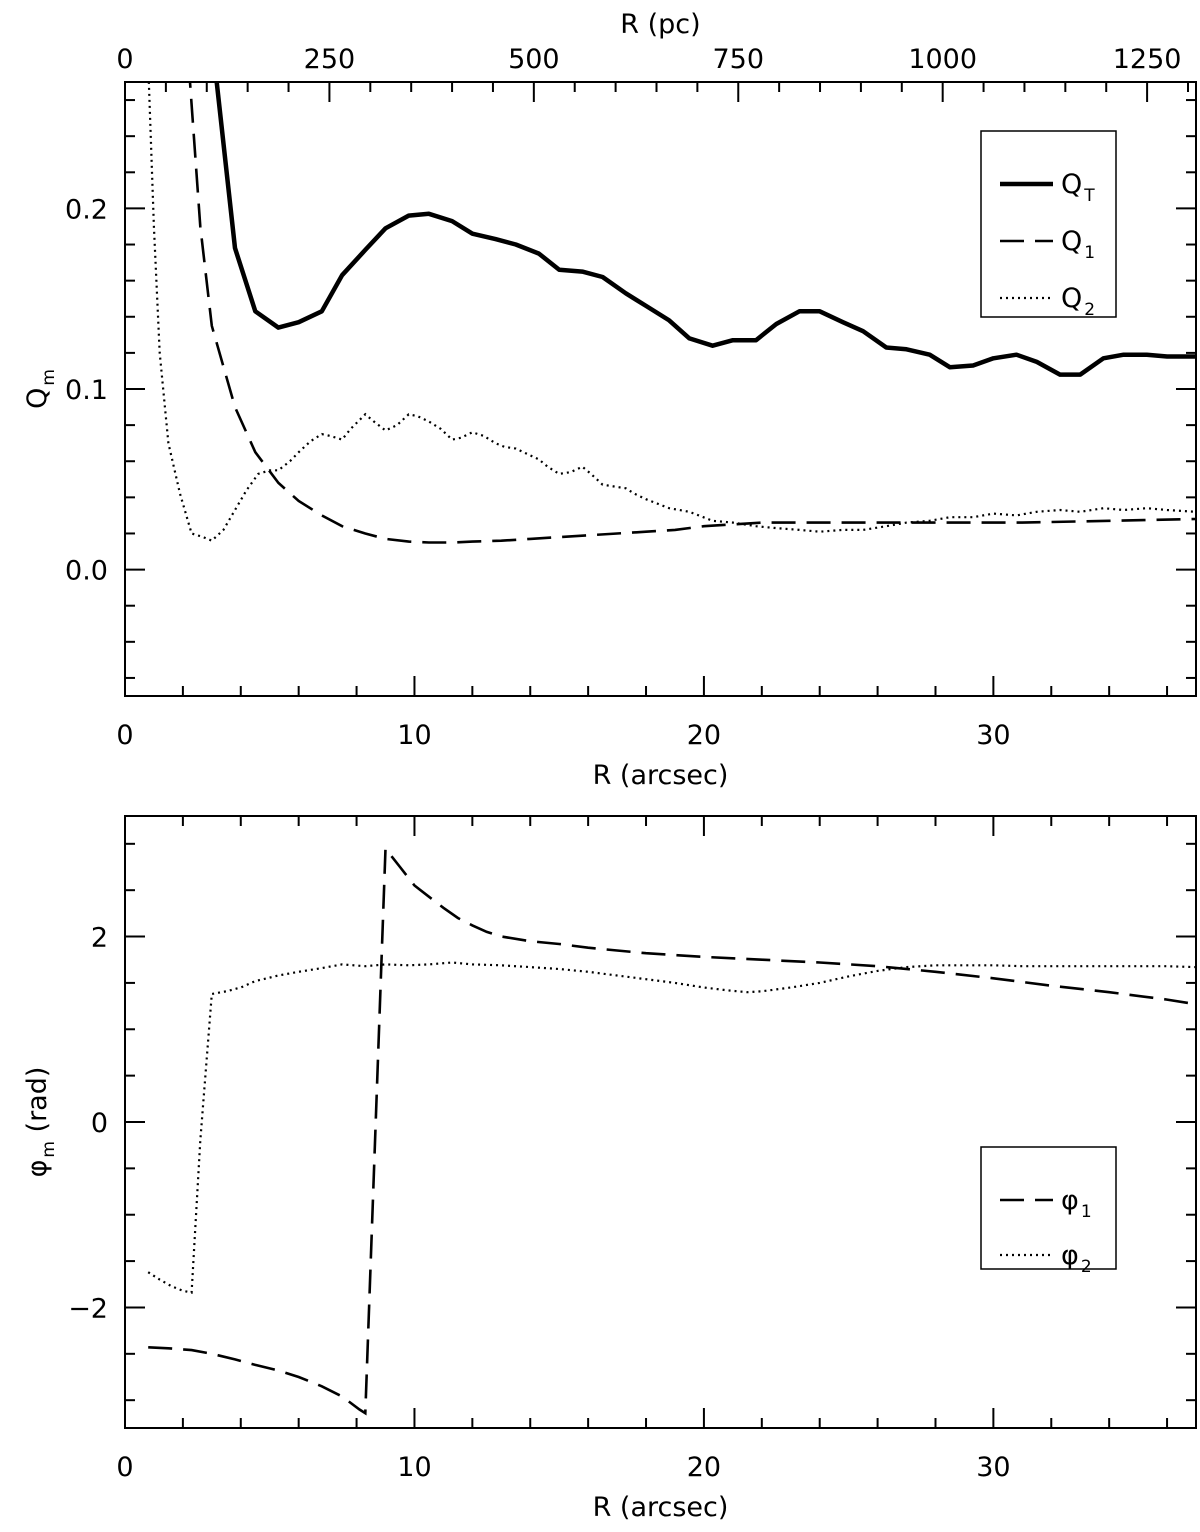 This screenshot has width=1200, height=1532. Describe the element at coordinates (88, 1308) in the screenshot. I see `y-tick-label: −2` at that location.